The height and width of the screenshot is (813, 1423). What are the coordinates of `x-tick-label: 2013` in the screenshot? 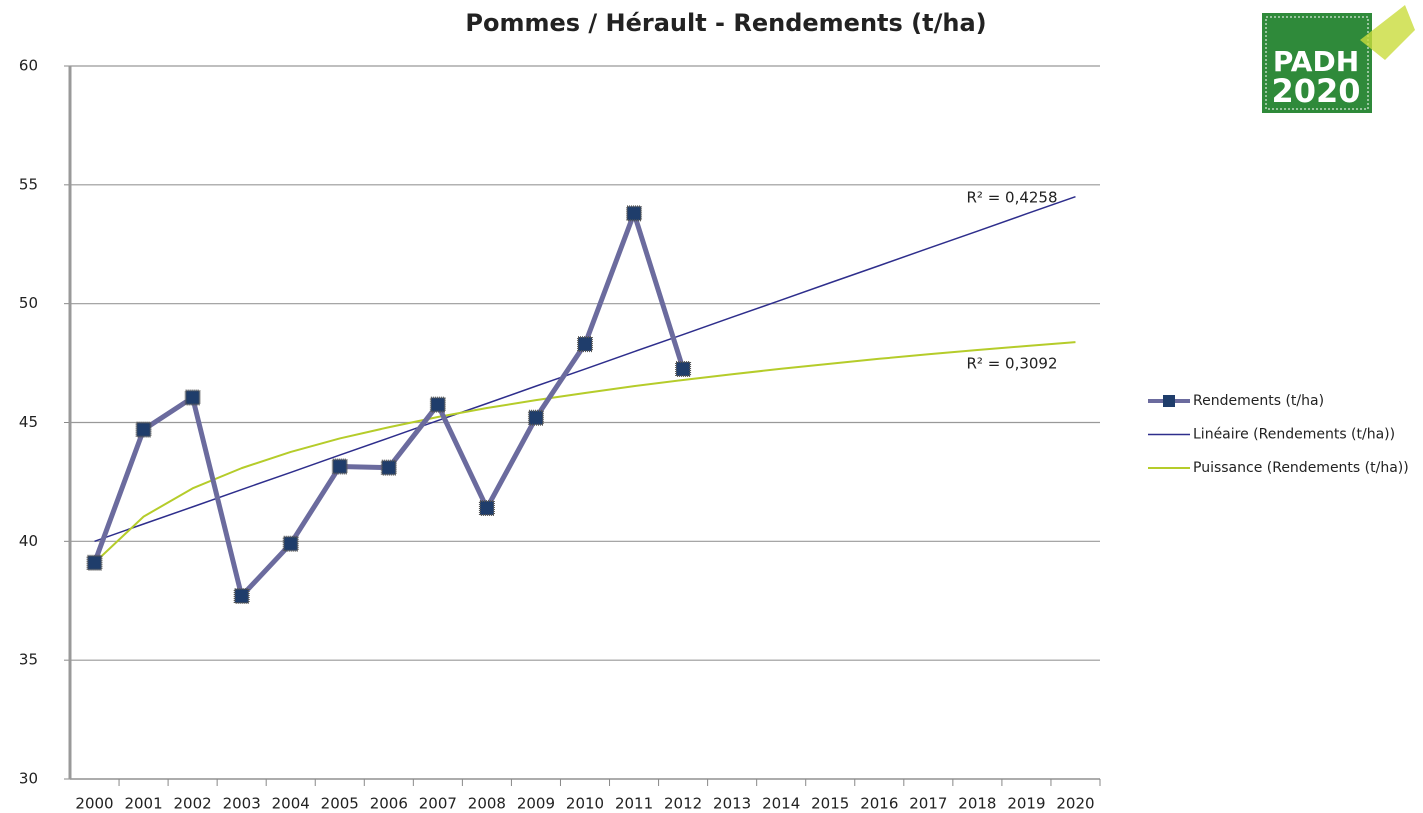 It's located at (732, 804).